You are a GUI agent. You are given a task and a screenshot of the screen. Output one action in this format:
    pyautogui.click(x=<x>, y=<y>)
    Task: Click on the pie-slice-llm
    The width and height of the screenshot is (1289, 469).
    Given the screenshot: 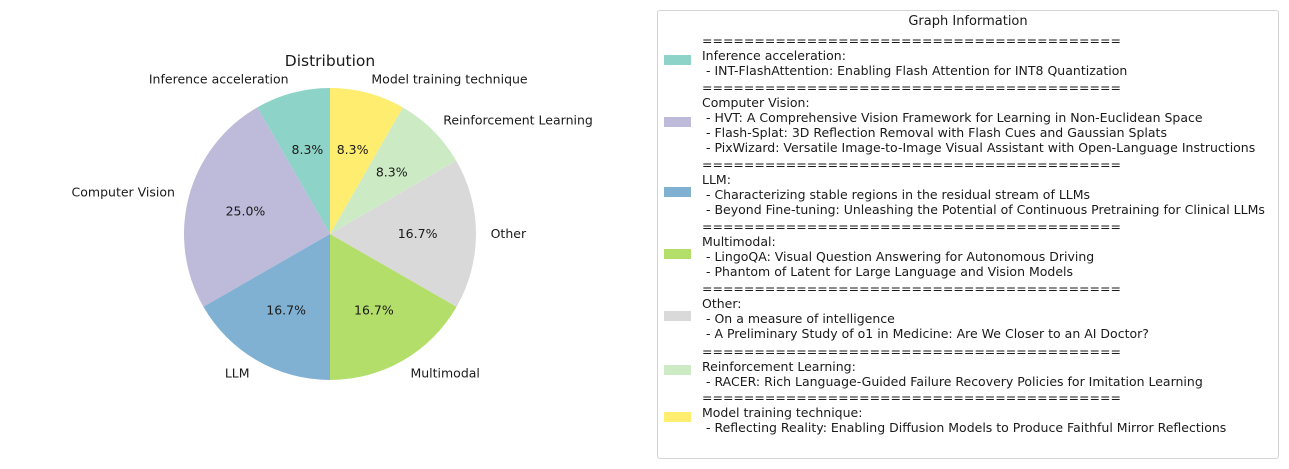 What is the action you would take?
    pyautogui.click(x=266, y=307)
    